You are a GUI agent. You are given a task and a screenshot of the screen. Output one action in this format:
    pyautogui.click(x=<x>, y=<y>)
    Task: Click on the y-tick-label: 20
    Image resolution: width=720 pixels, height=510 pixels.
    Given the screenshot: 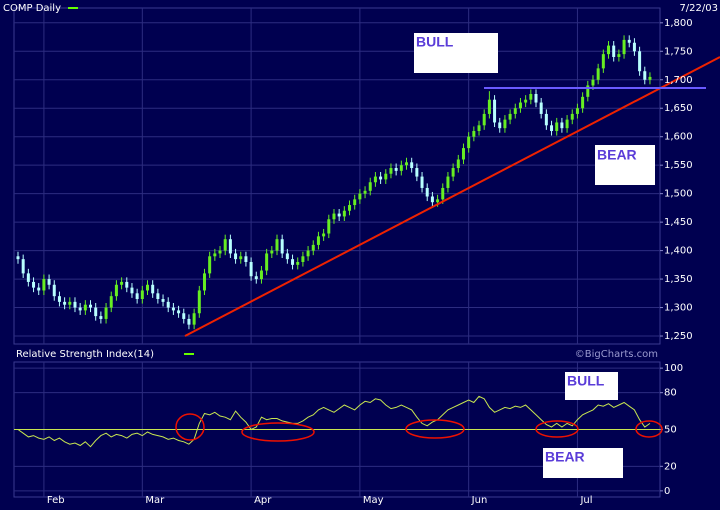 What is the action you would take?
    pyautogui.click(x=670, y=466)
    